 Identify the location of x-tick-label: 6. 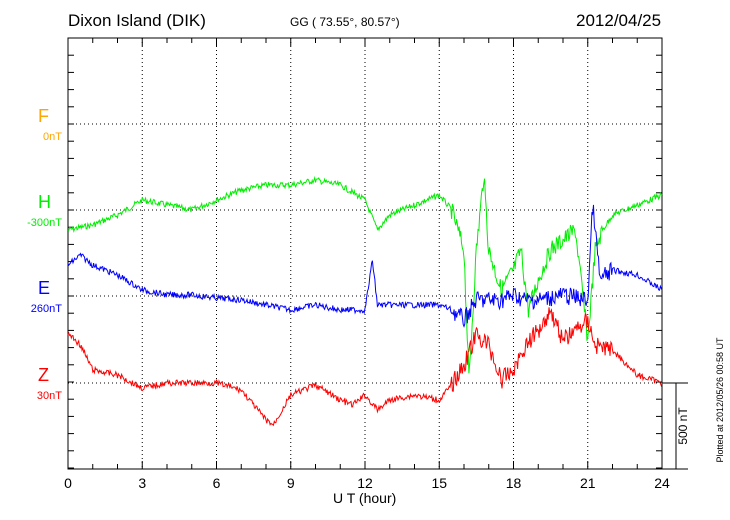
(216, 483).